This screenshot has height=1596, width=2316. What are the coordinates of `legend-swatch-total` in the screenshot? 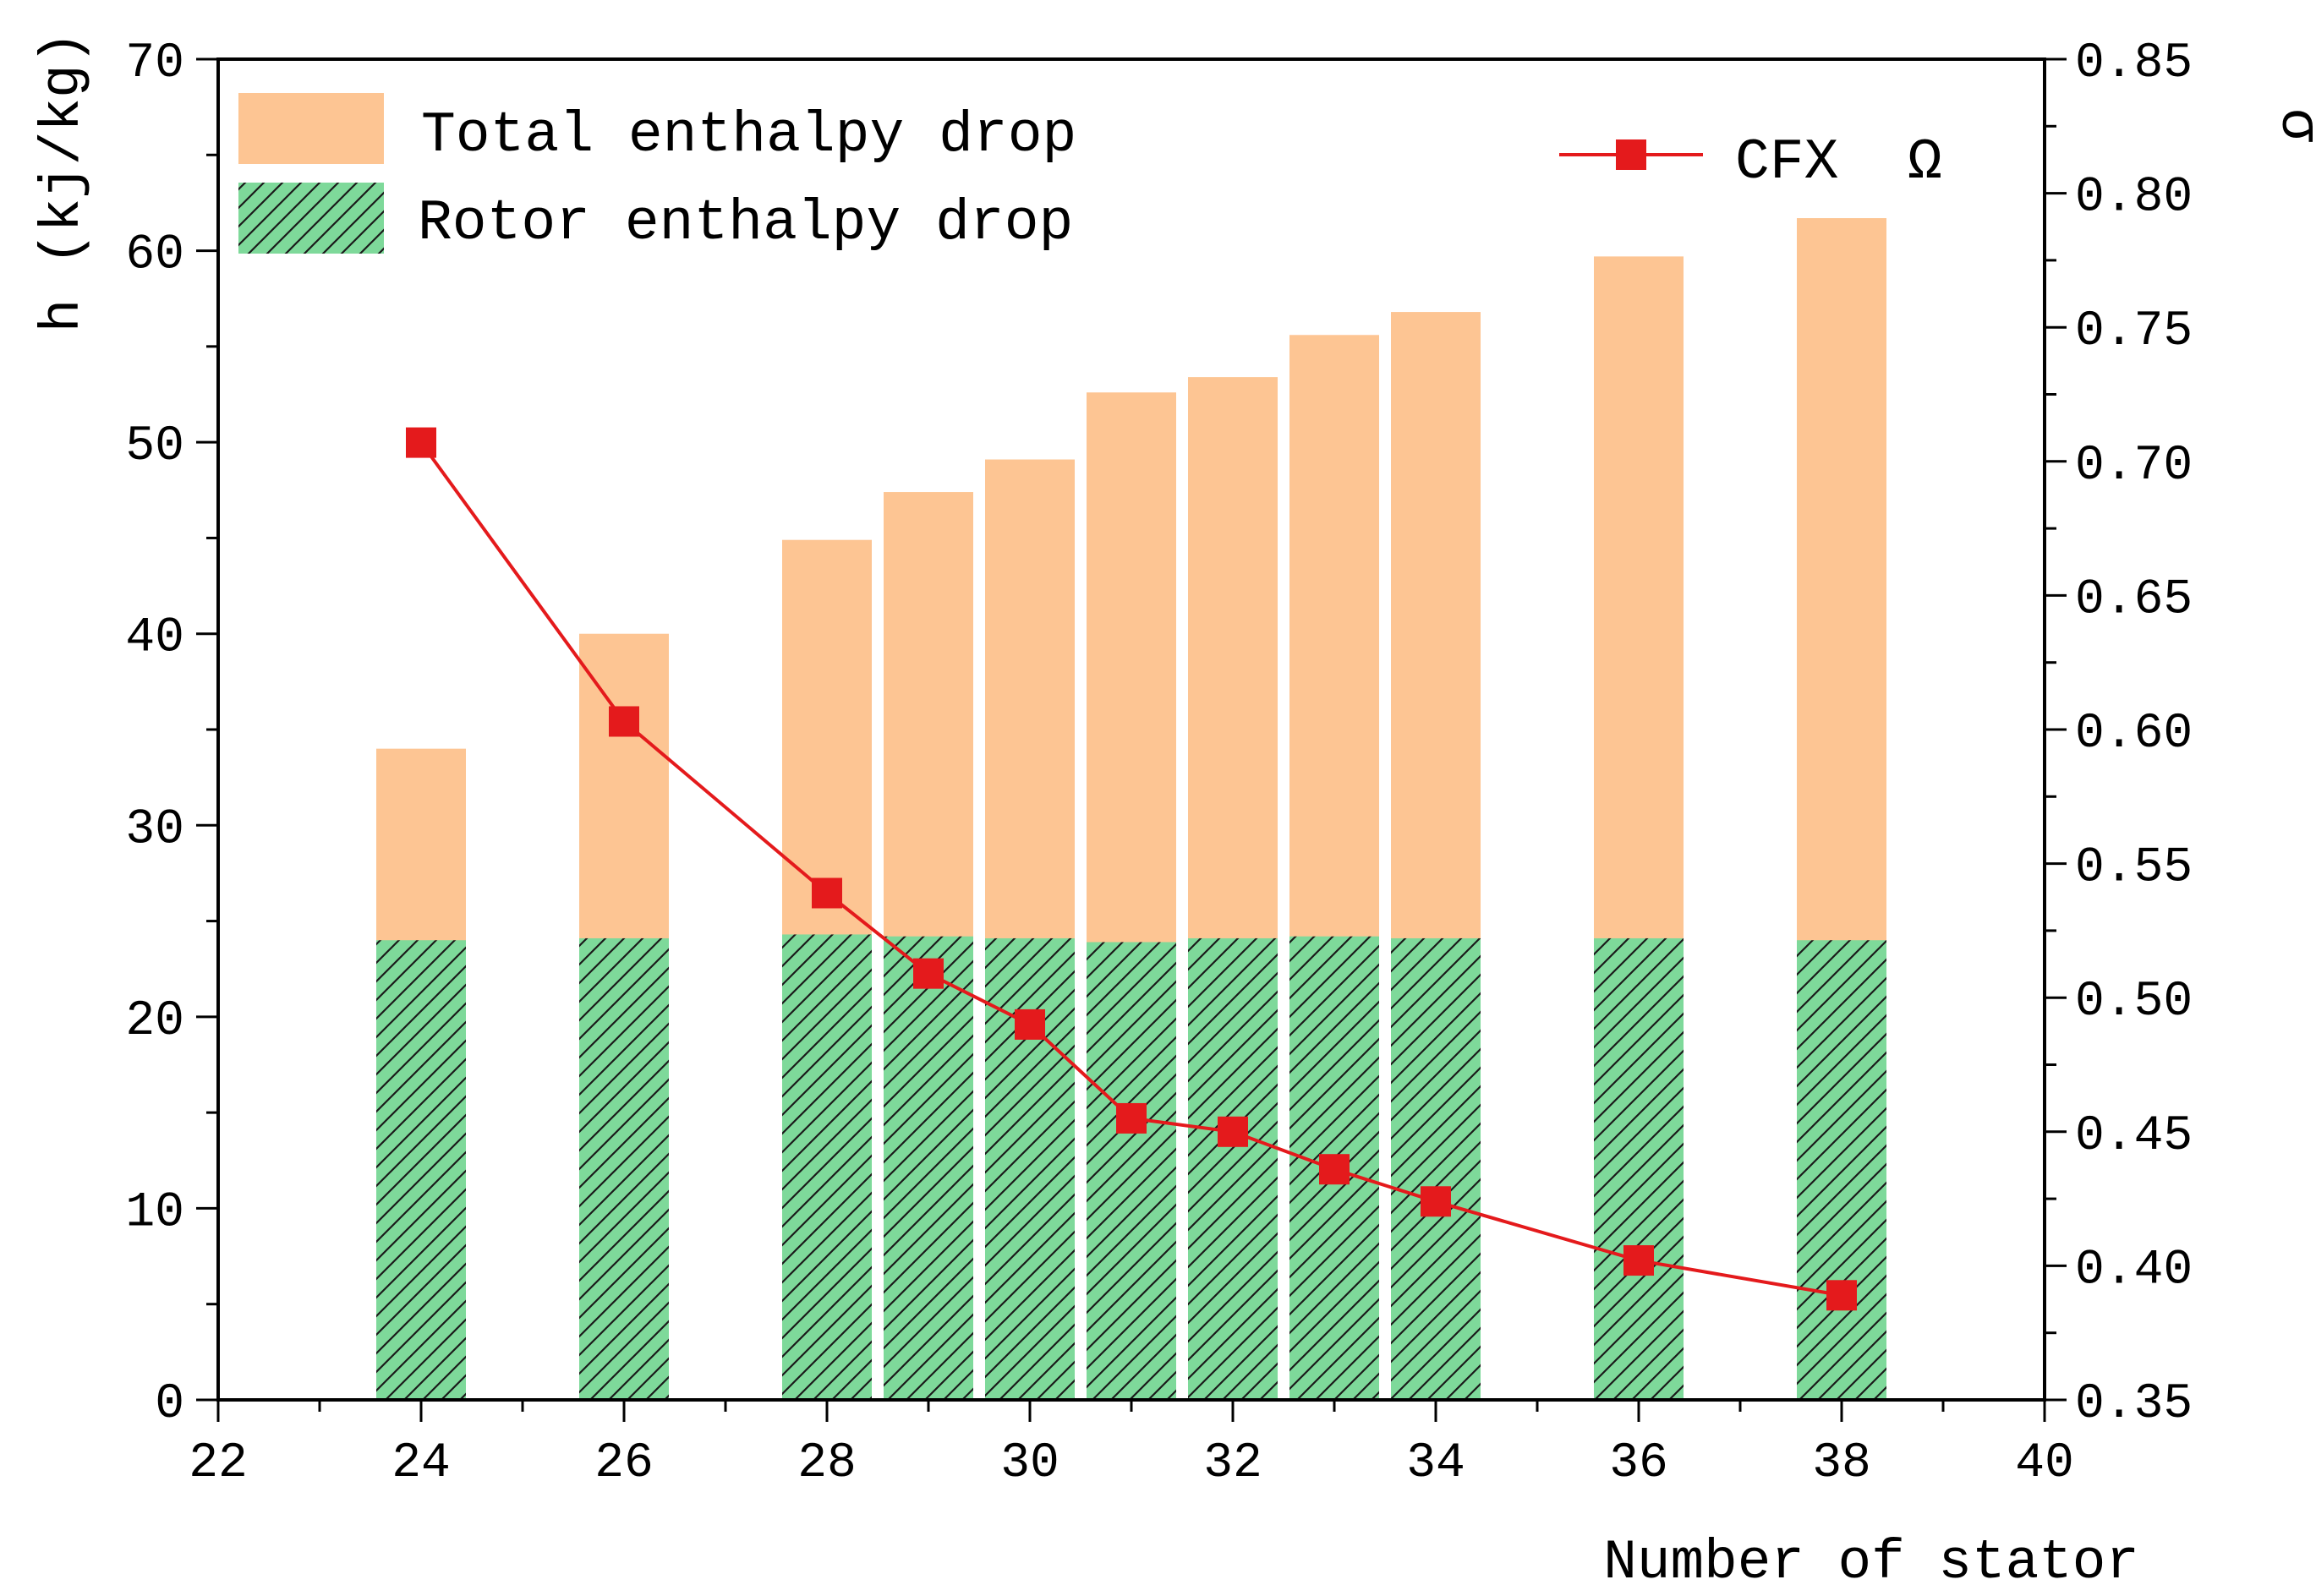 It's located at (311, 128).